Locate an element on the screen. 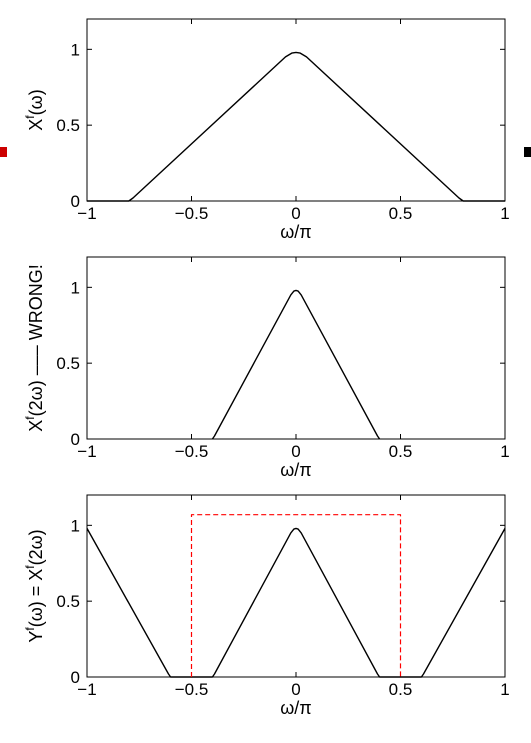 The height and width of the screenshot is (743, 531). left-marker is located at coordinates (3, 152).